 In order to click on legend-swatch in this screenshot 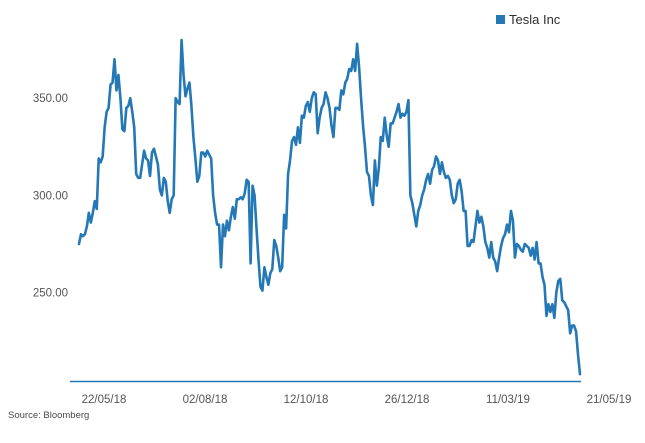, I will do `click(500, 19)`.